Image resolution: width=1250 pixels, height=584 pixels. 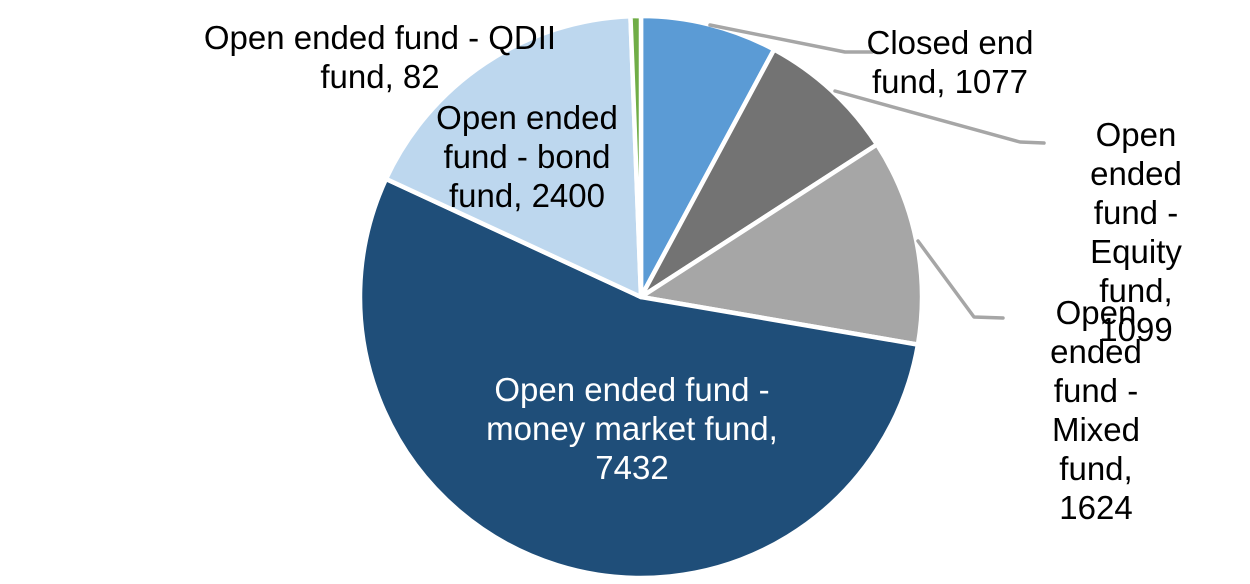 I want to click on data-label-open-ended-fund-qdii-fund: Open ended fund - QDII fund, 82, so click(x=380, y=57).